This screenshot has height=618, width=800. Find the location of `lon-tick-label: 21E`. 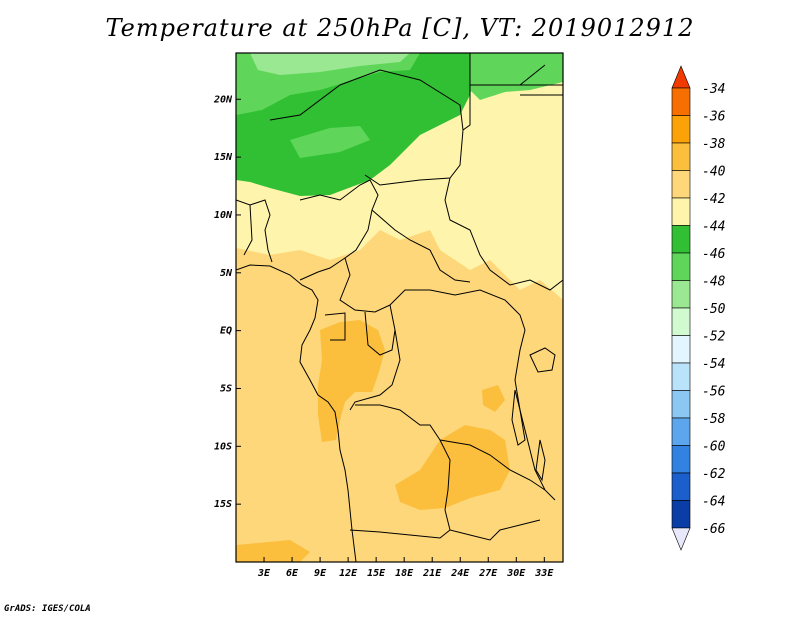

lon-tick-label: 21E is located at coordinates (432, 573).